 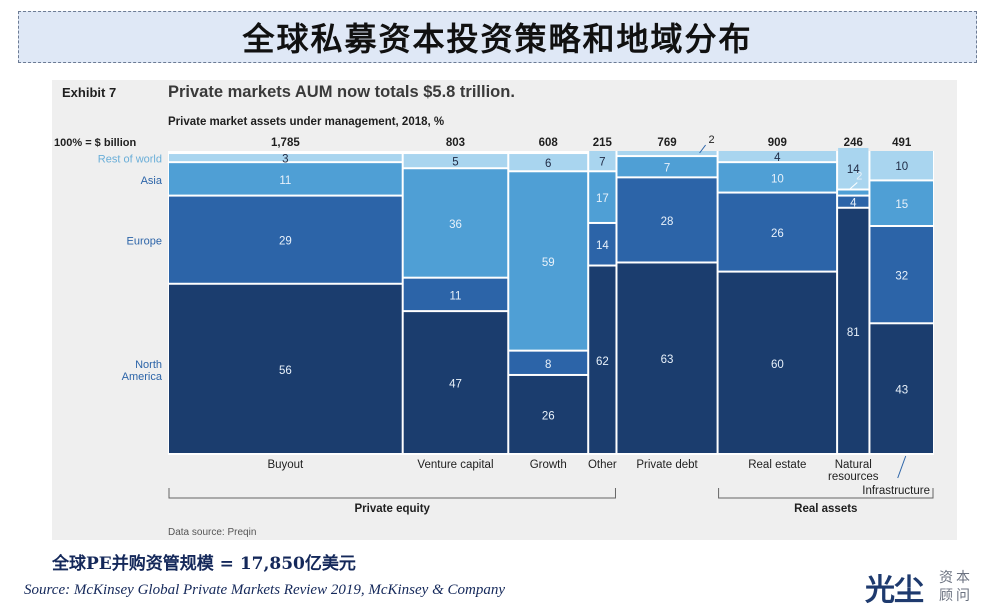 What do you see at coordinates (853, 143) in the screenshot?
I see `column-total-label: 246` at bounding box center [853, 143].